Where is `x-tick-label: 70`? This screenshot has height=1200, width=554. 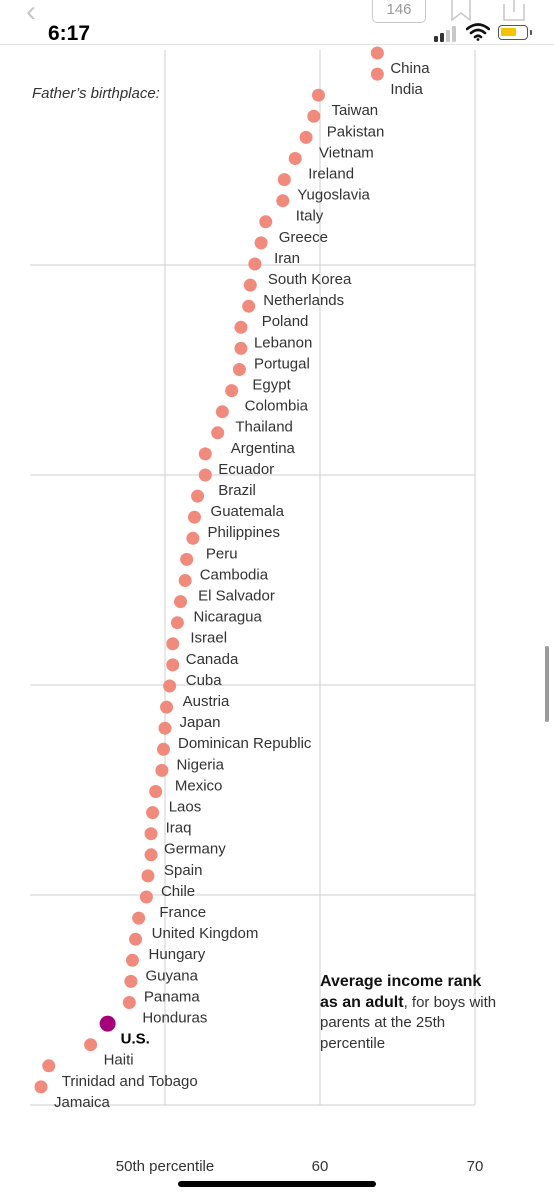 x-tick-label: 70 is located at coordinates (475, 1166).